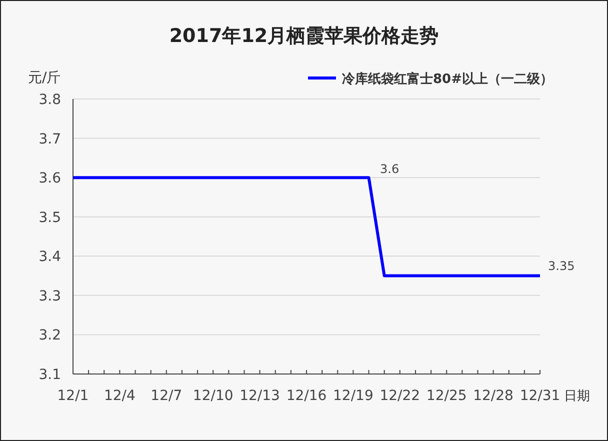 This screenshot has width=608, height=441. I want to click on y-tick-label: 3.6, so click(50, 178).